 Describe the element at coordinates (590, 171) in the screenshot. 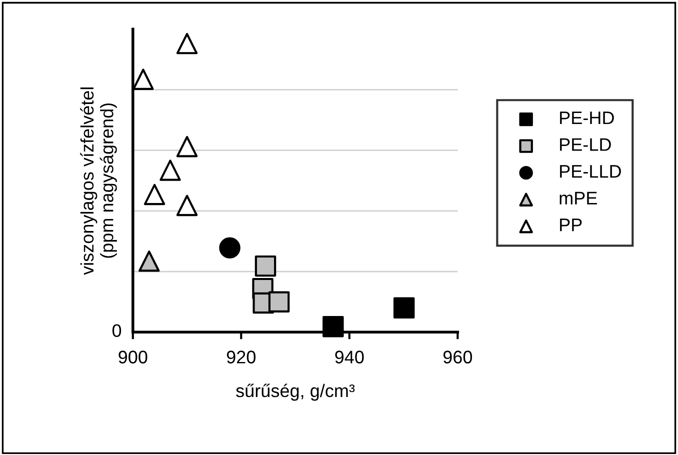

I see `legend-label: PE-LLD` at that location.